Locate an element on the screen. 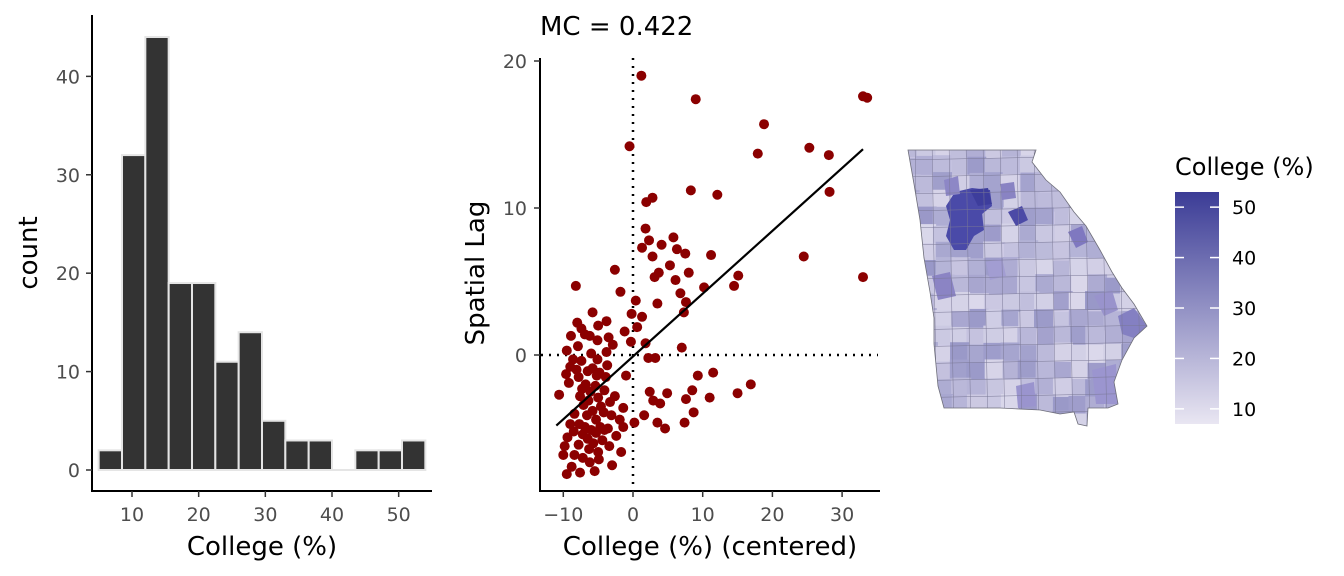 The image size is (1344, 576). scatter-x-ticks: −10 0 10 20 30 is located at coordinates (698, 508).